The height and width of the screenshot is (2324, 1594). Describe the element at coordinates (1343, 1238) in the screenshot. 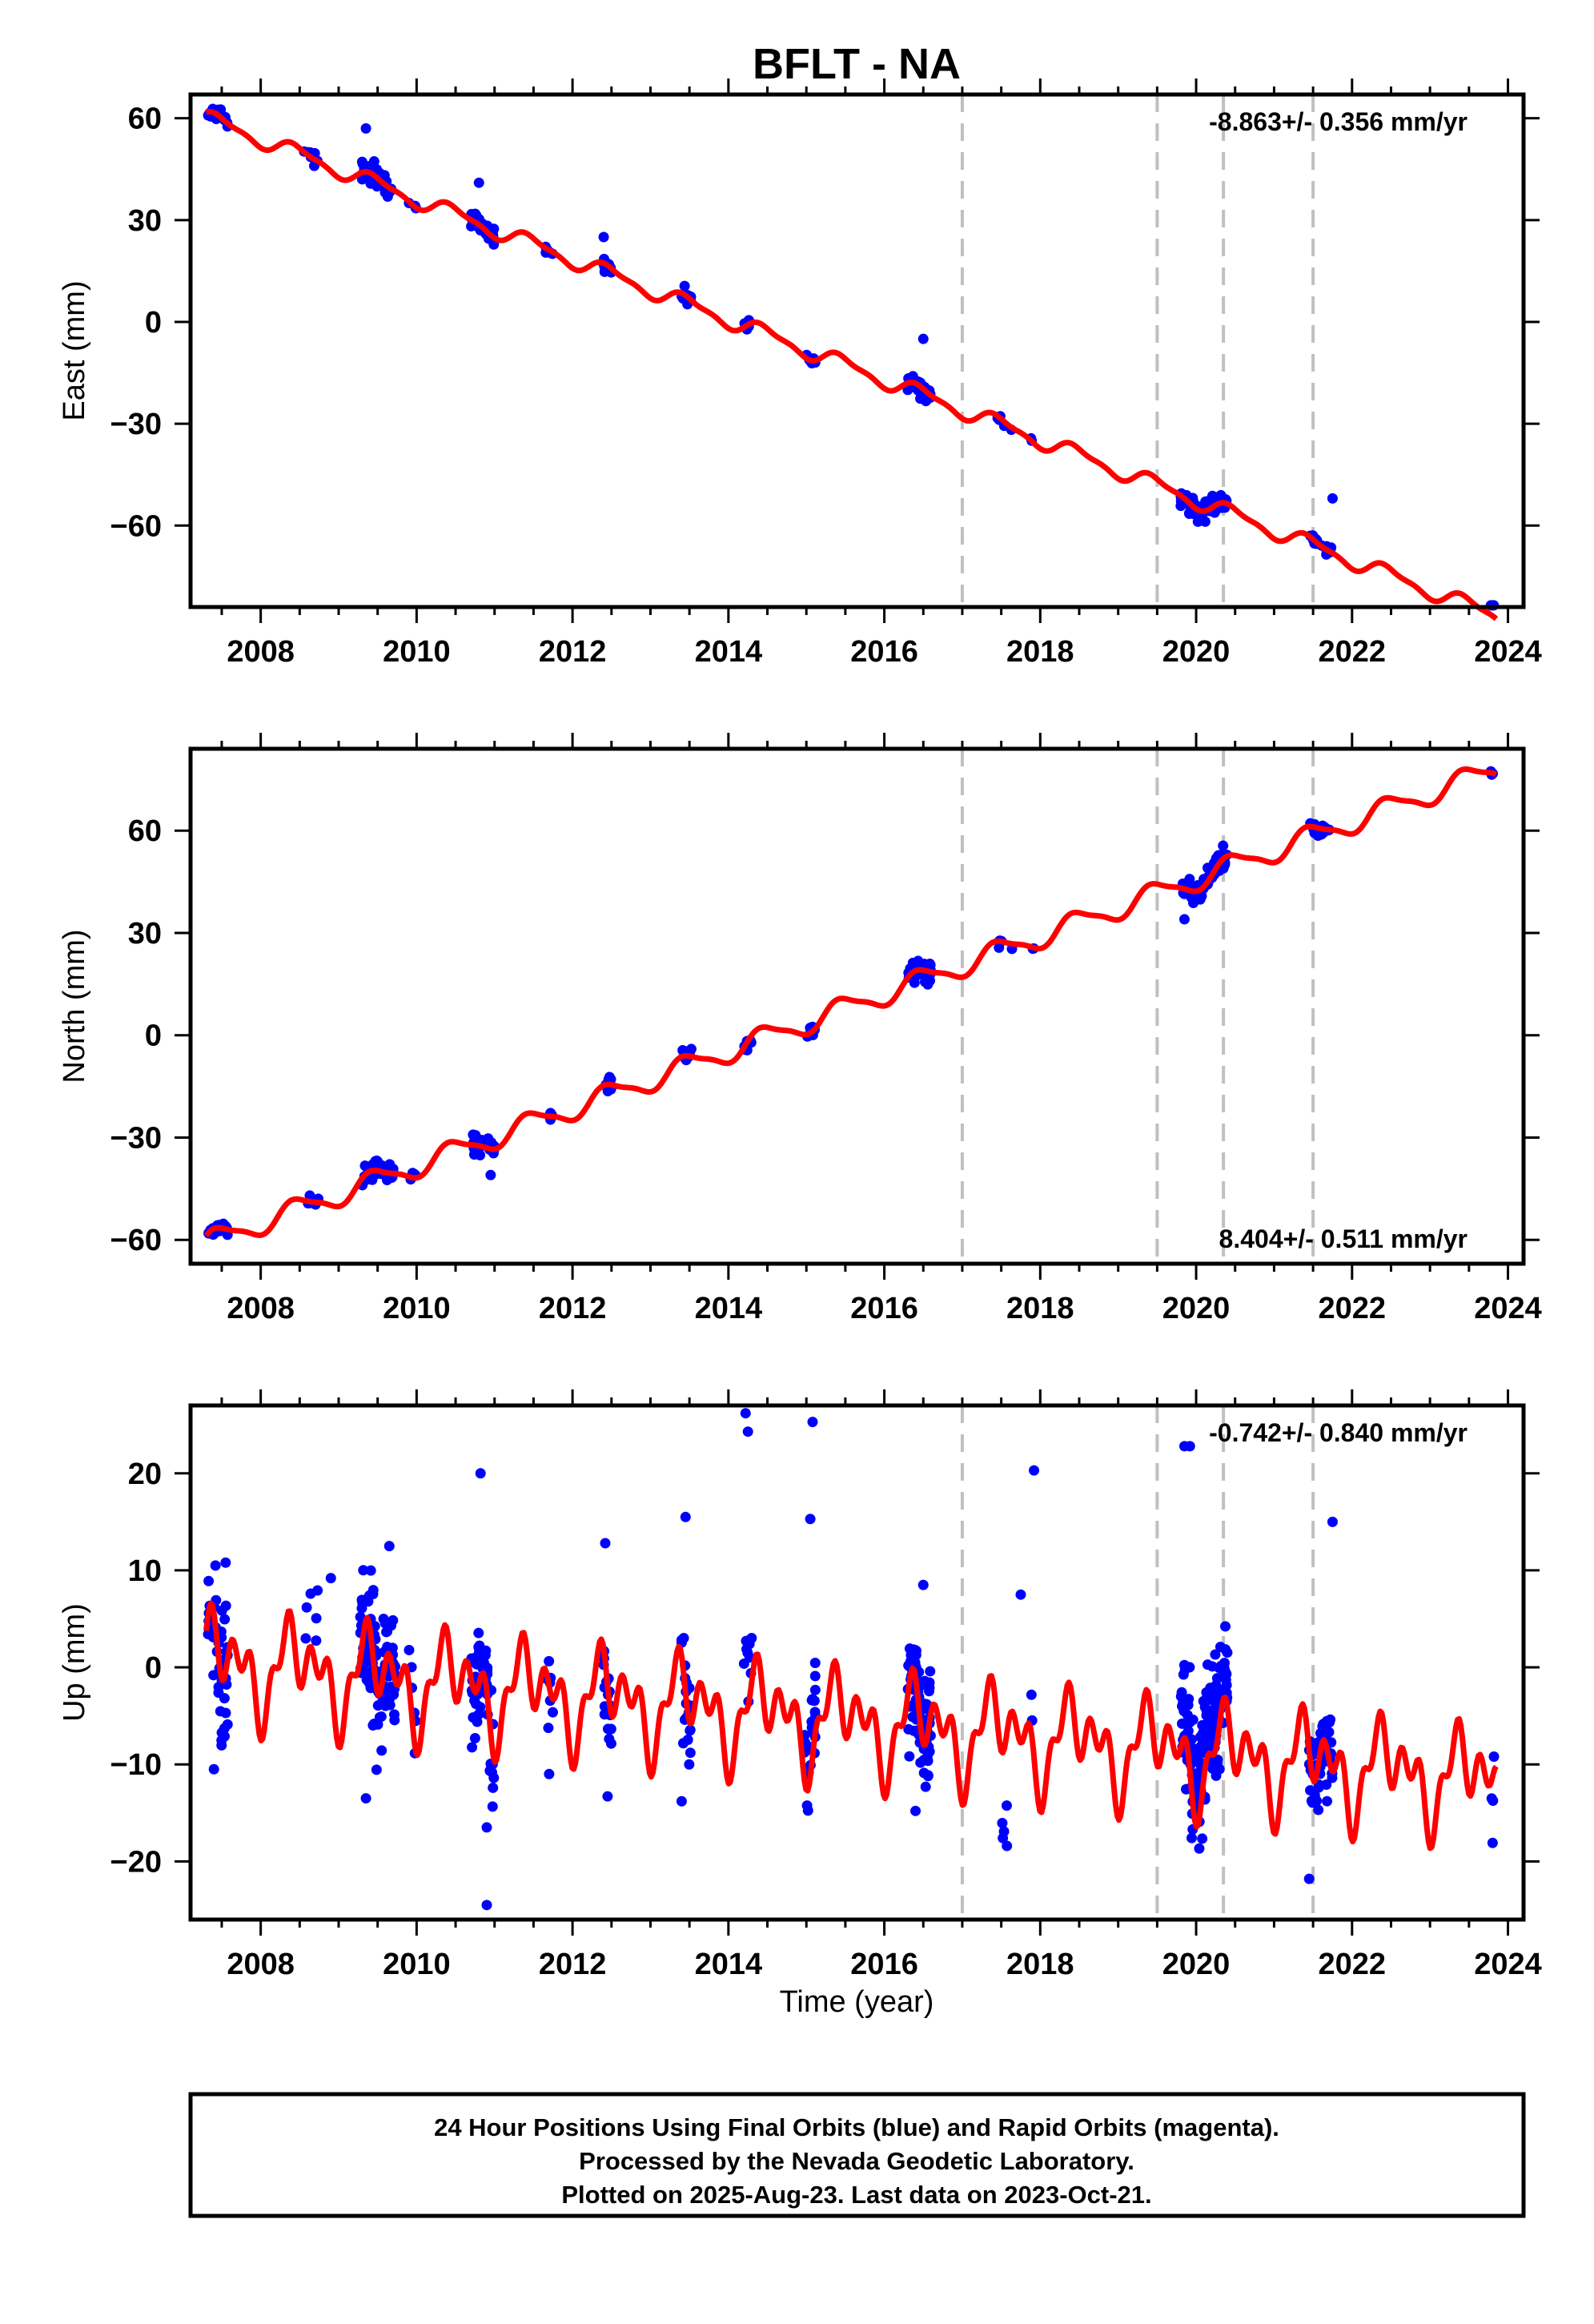

I see `rate-annotation: 8.404+/- 0.511 mm/yr` at that location.